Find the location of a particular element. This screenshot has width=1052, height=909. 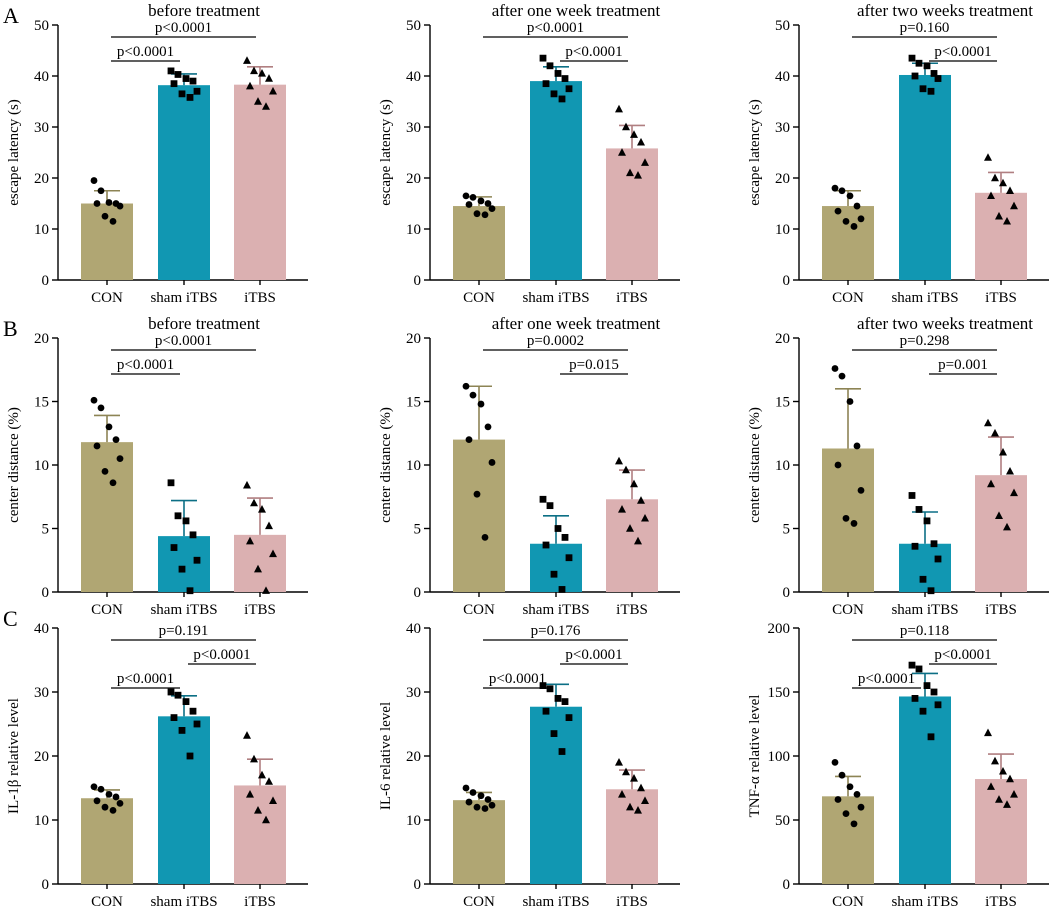

significance-label: p=0.160 is located at coordinates (925, 28).